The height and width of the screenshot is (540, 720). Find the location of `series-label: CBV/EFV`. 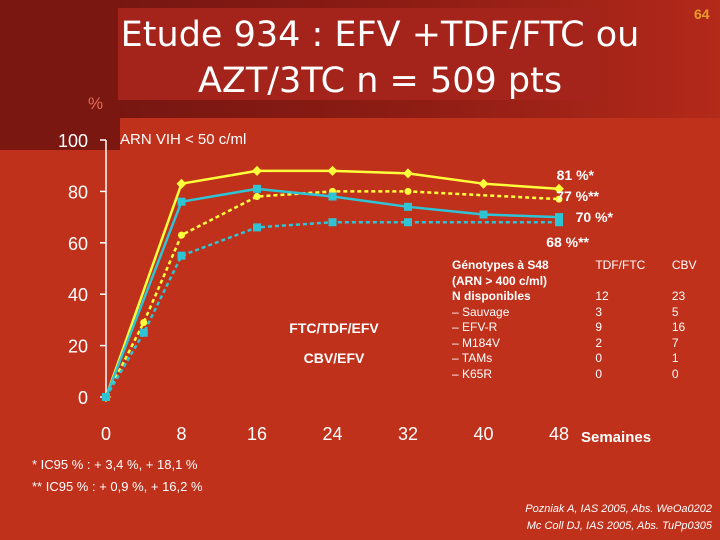

series-label: CBV/EFV is located at coordinates (334, 358).